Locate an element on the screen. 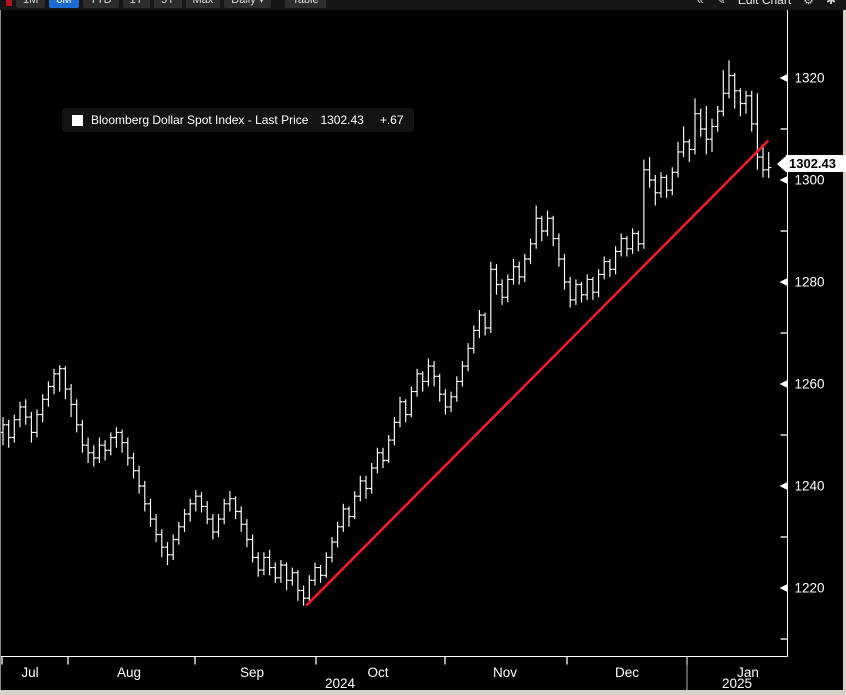 The image size is (846, 695). last-price-value: 1302.43 is located at coordinates (816, 163).